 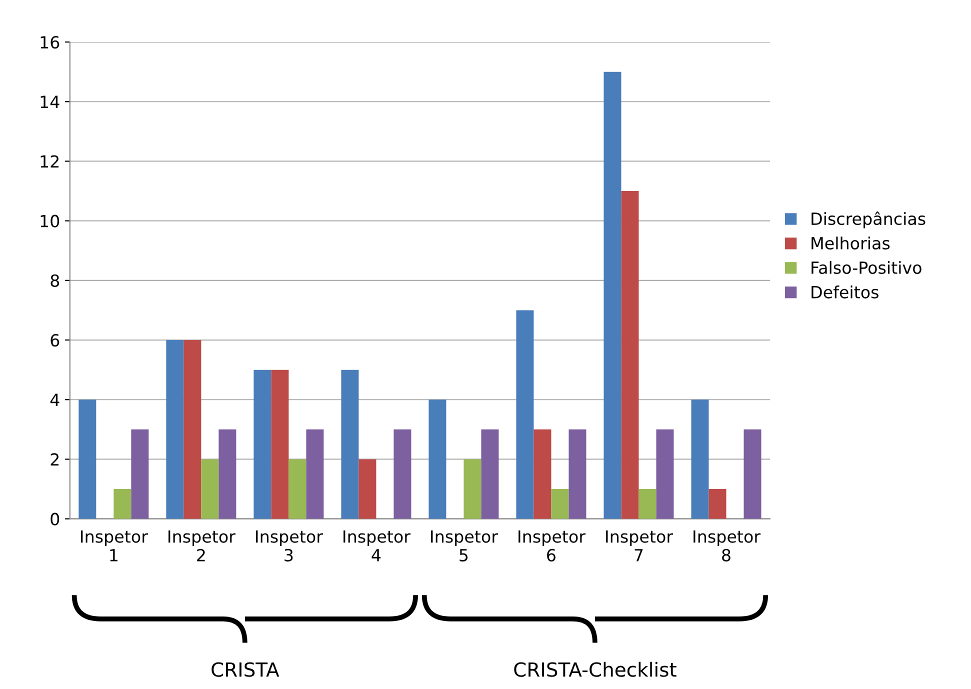 What do you see at coordinates (55, 280) in the screenshot?
I see `y-tick-label: 8` at bounding box center [55, 280].